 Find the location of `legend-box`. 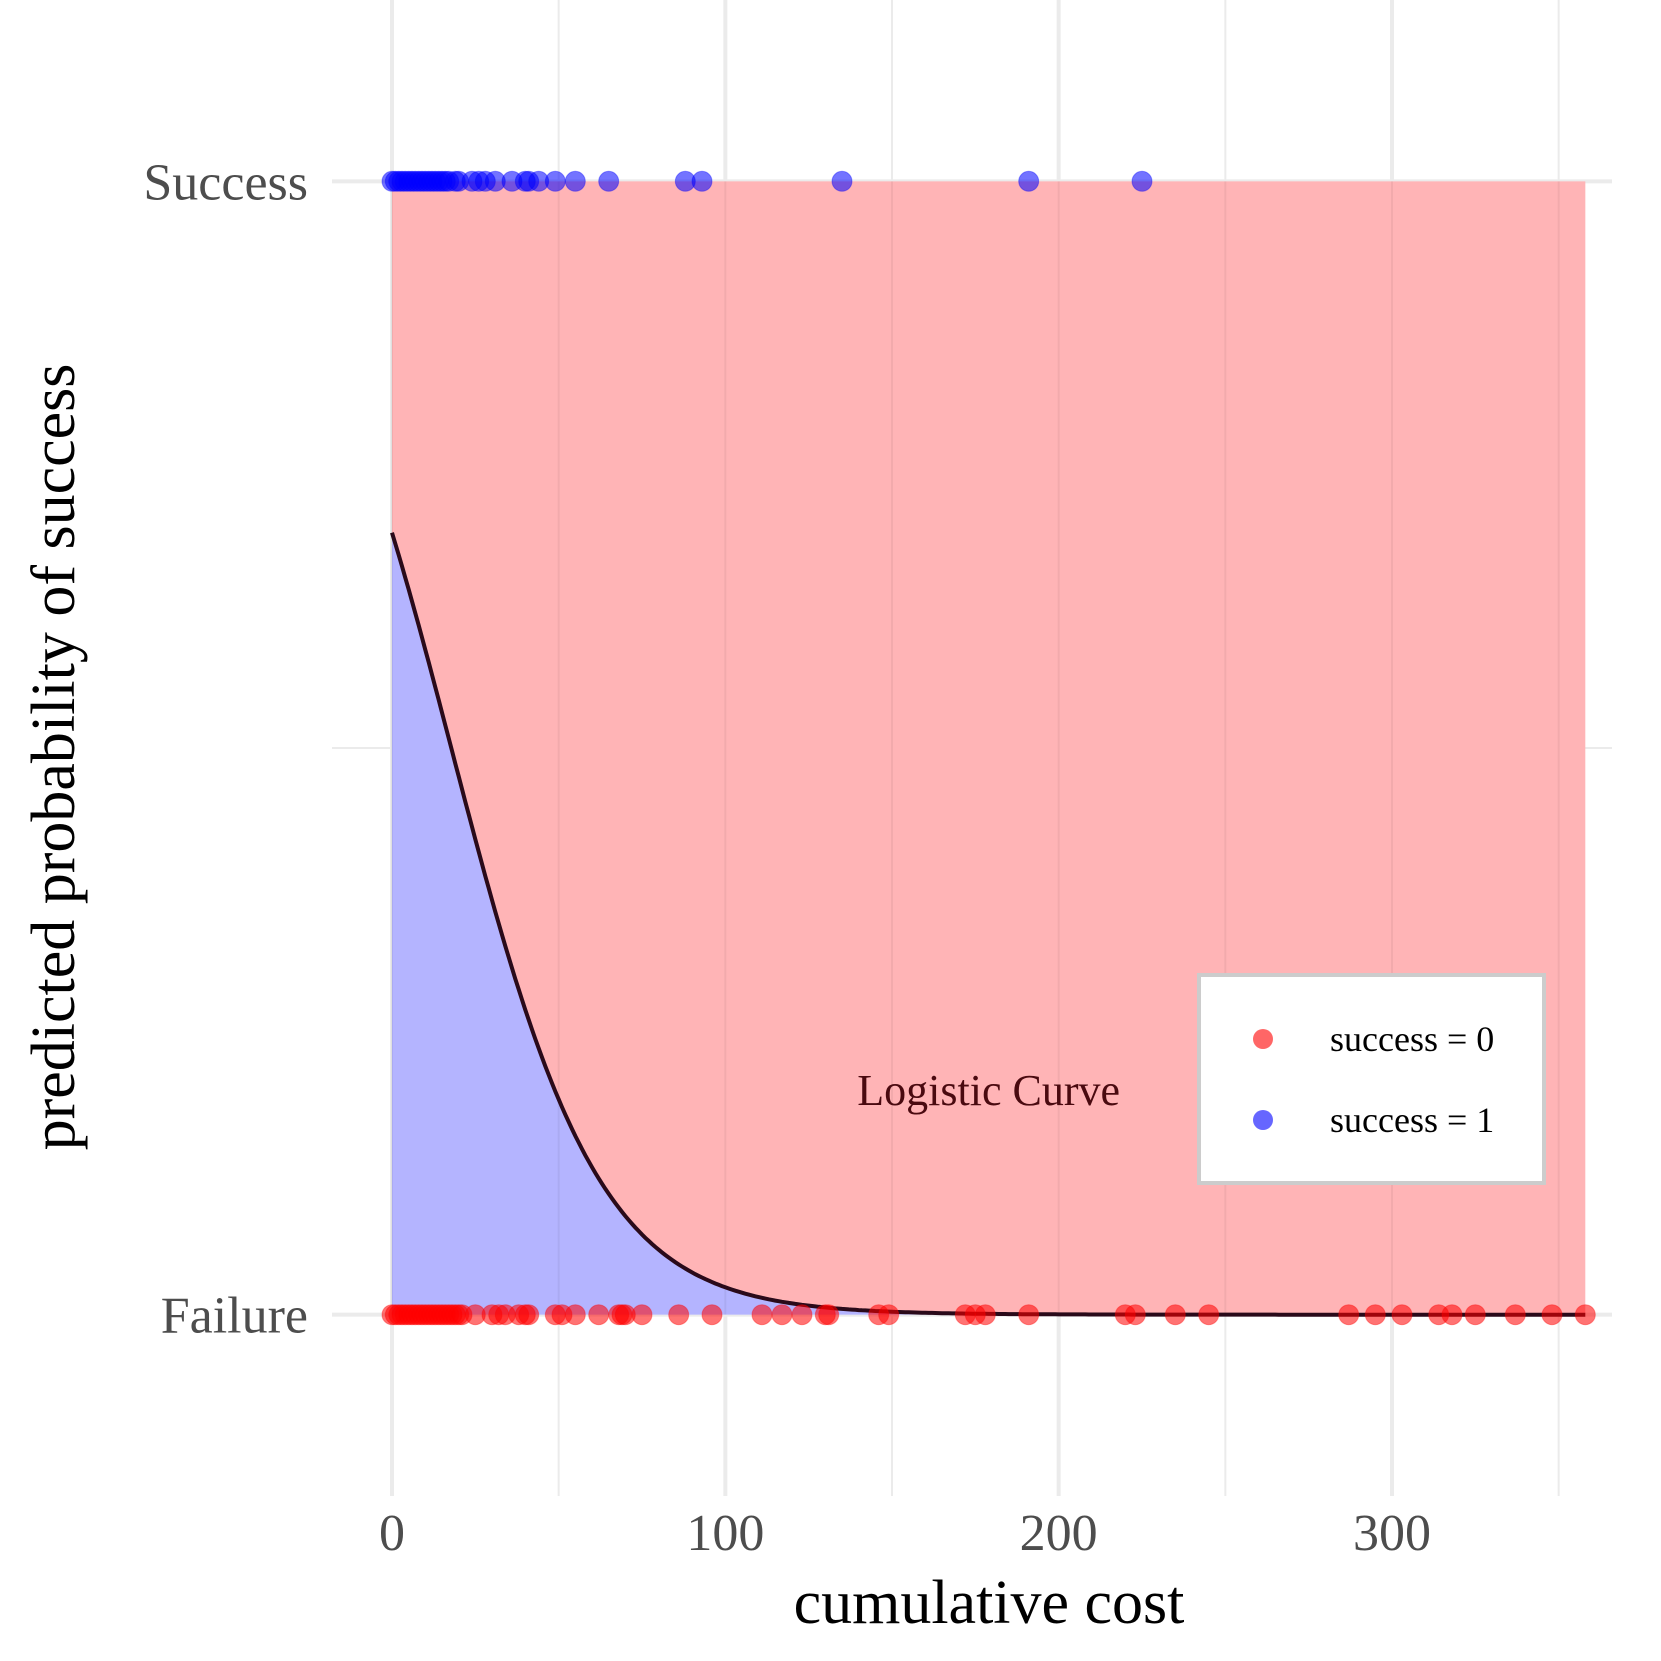

legend-box is located at coordinates (1371, 1079).